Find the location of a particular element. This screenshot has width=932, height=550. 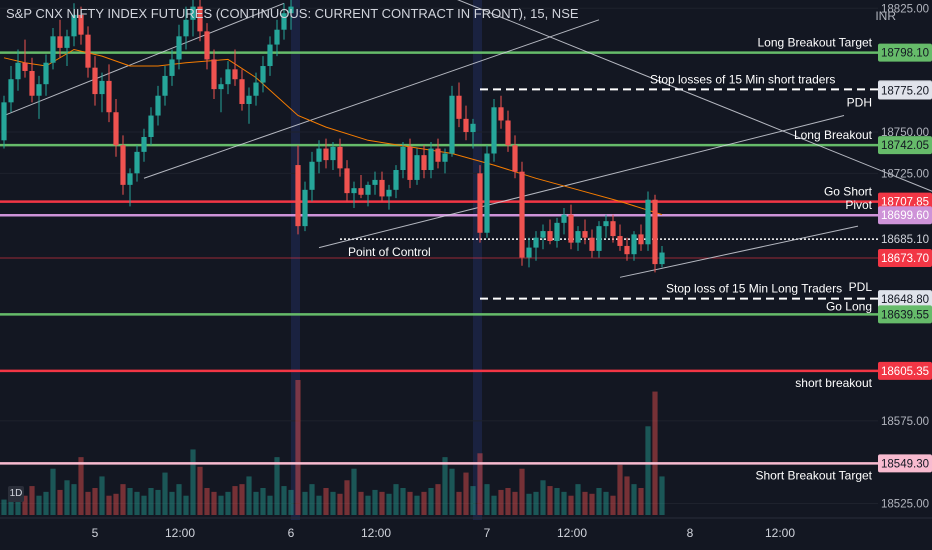

price-tag-9: 18648.80 is located at coordinates (905, 299).